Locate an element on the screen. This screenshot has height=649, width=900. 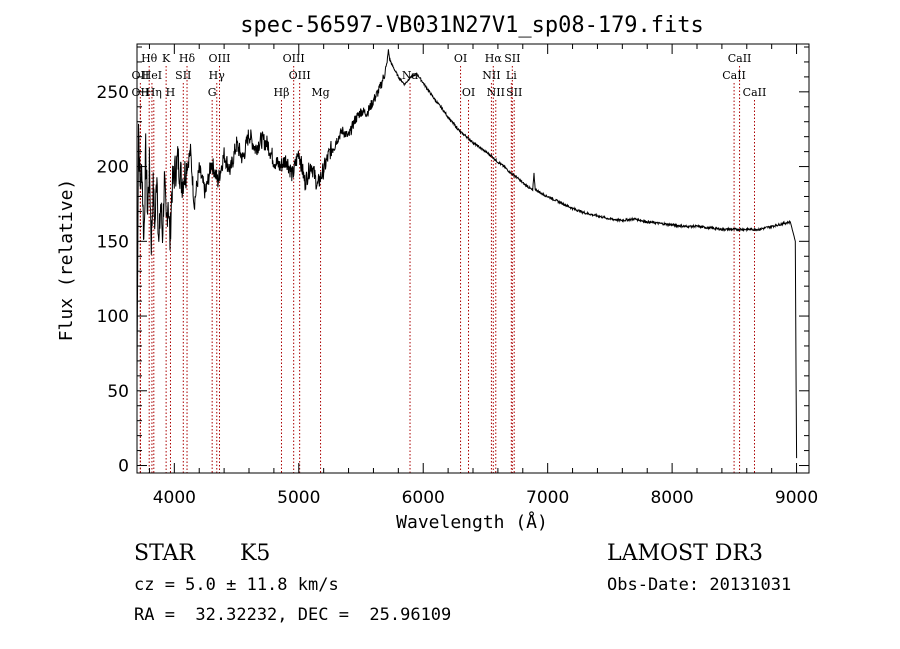
x-tick-label: 6000 is located at coordinates (423, 498).